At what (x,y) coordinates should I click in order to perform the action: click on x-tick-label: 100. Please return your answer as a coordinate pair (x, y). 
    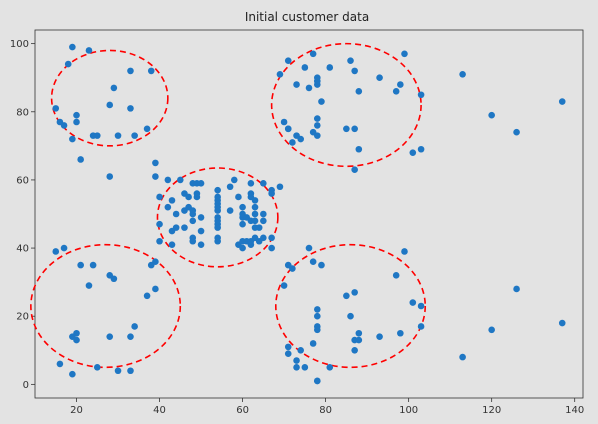
    Looking at the image, I should click on (408, 410).